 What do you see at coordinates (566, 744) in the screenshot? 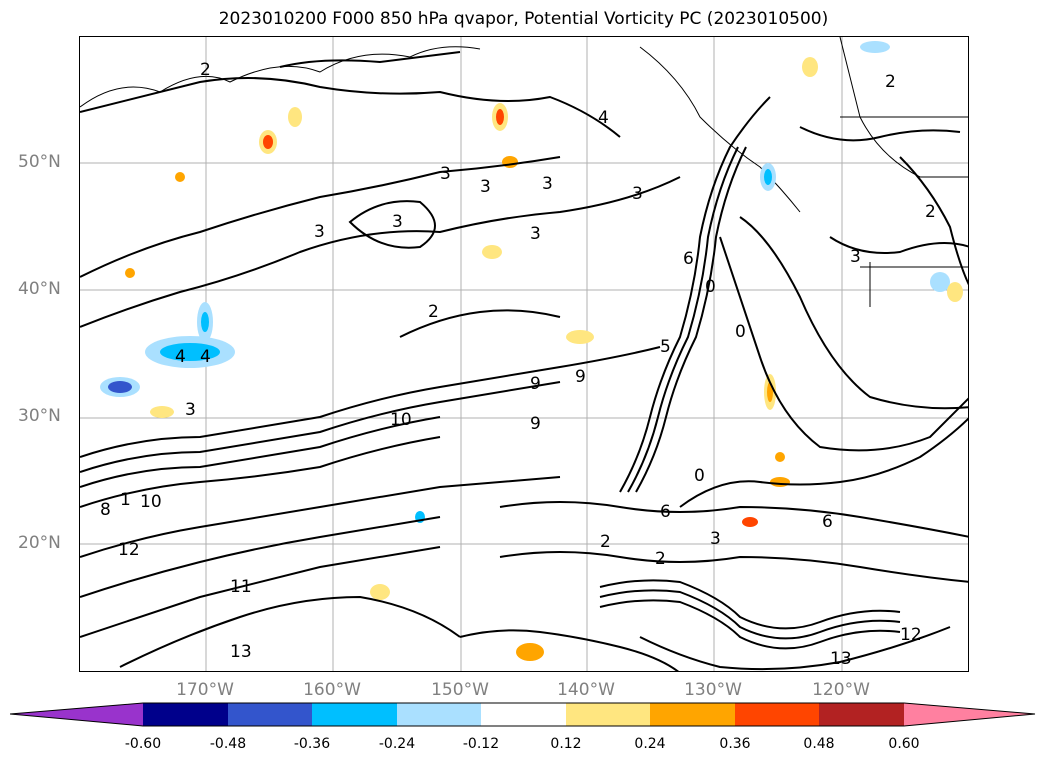
I see `colorbar-tick: 0.12` at bounding box center [566, 744].